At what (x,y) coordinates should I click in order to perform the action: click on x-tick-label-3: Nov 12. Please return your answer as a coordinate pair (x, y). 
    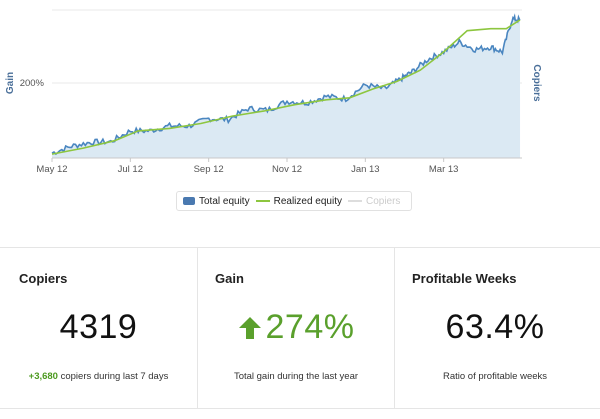
    Looking at the image, I should click on (287, 169).